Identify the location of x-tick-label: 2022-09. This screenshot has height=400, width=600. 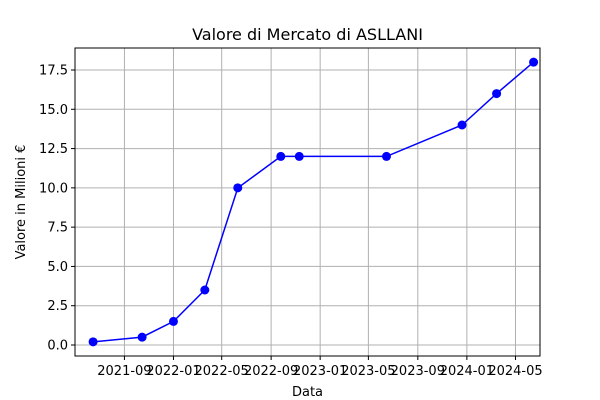
(271, 371).